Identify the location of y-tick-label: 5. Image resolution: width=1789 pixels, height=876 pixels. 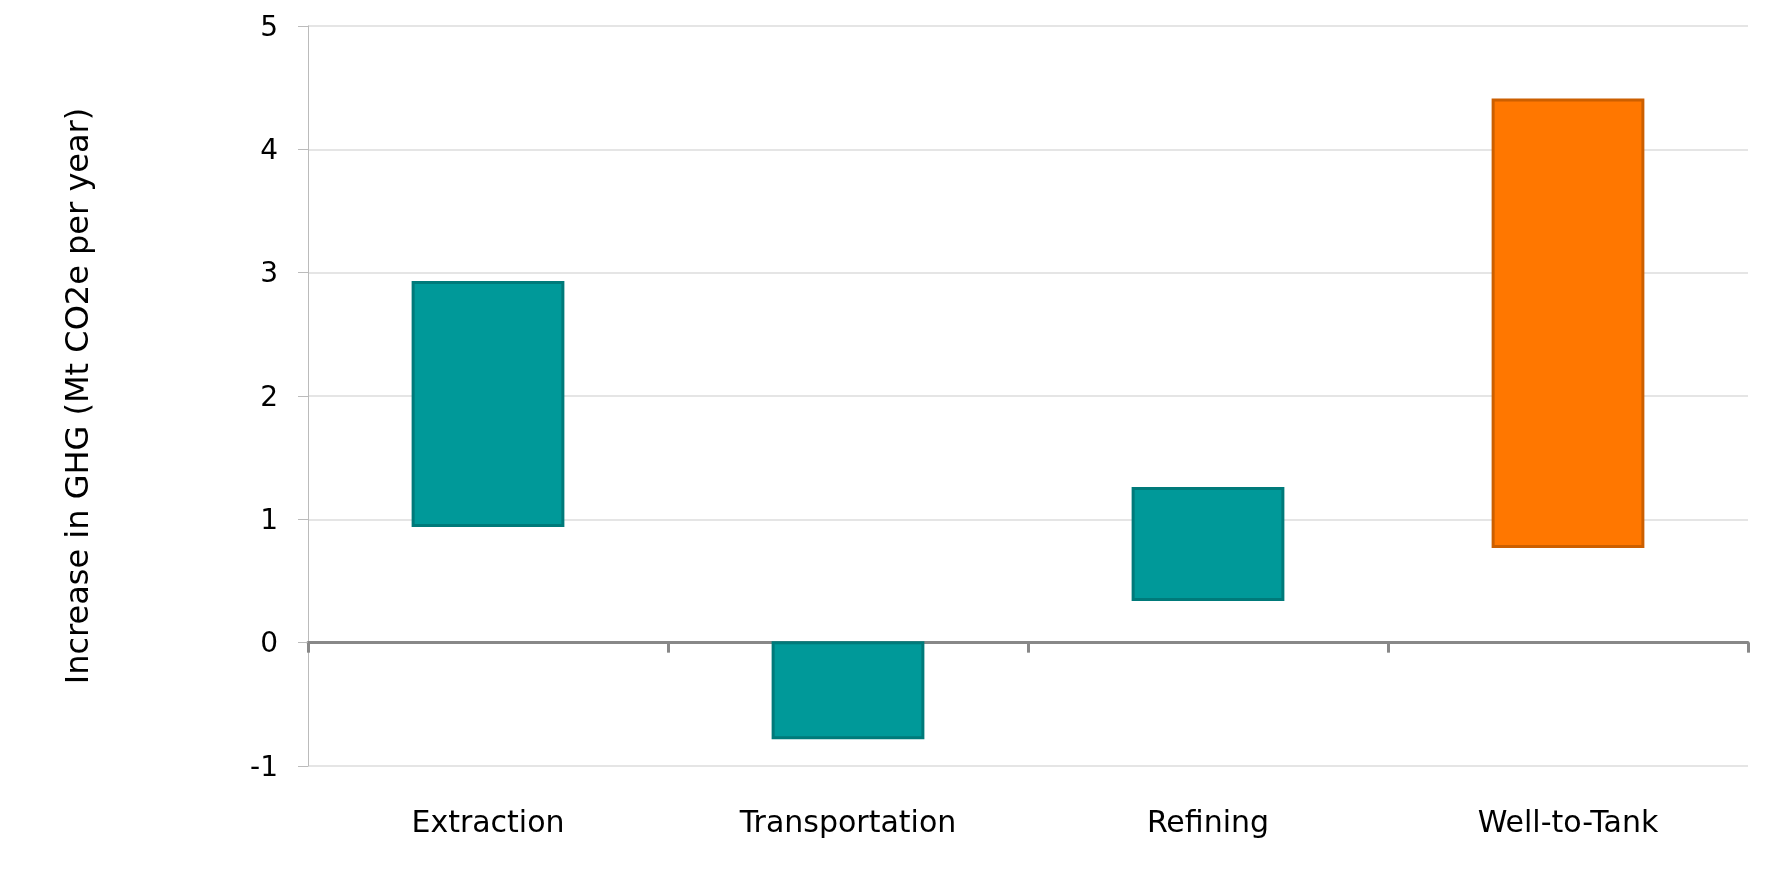
(269, 26).